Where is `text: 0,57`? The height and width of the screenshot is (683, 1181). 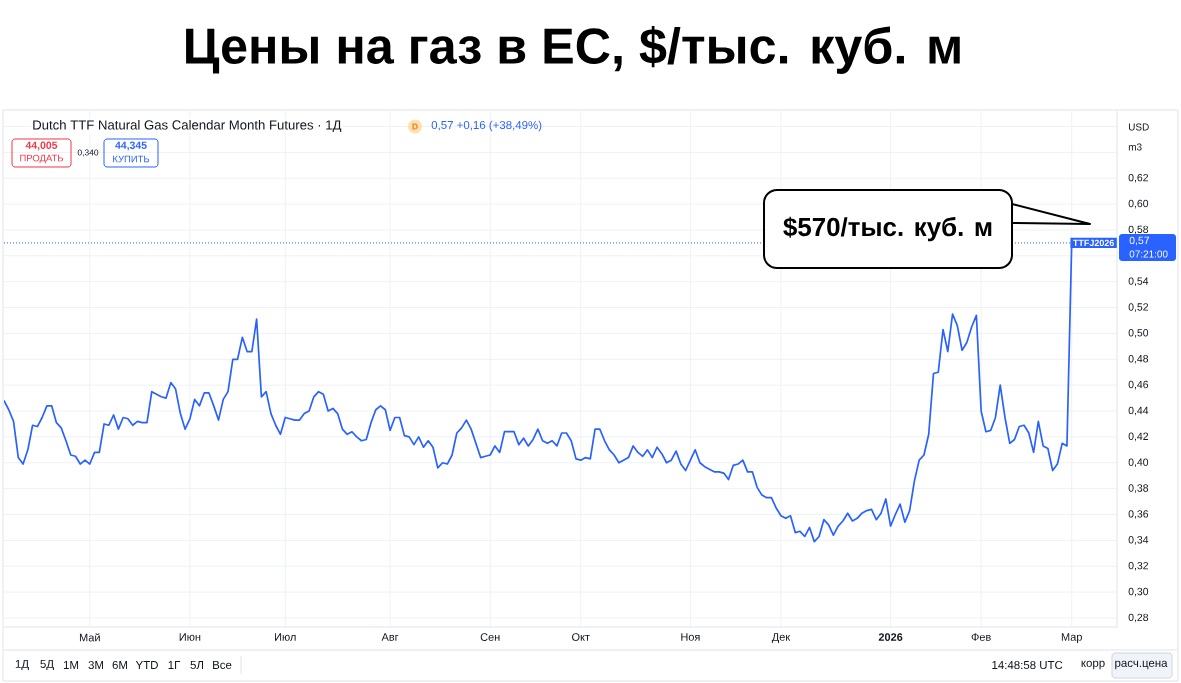
text: 0,57 is located at coordinates (1139, 241).